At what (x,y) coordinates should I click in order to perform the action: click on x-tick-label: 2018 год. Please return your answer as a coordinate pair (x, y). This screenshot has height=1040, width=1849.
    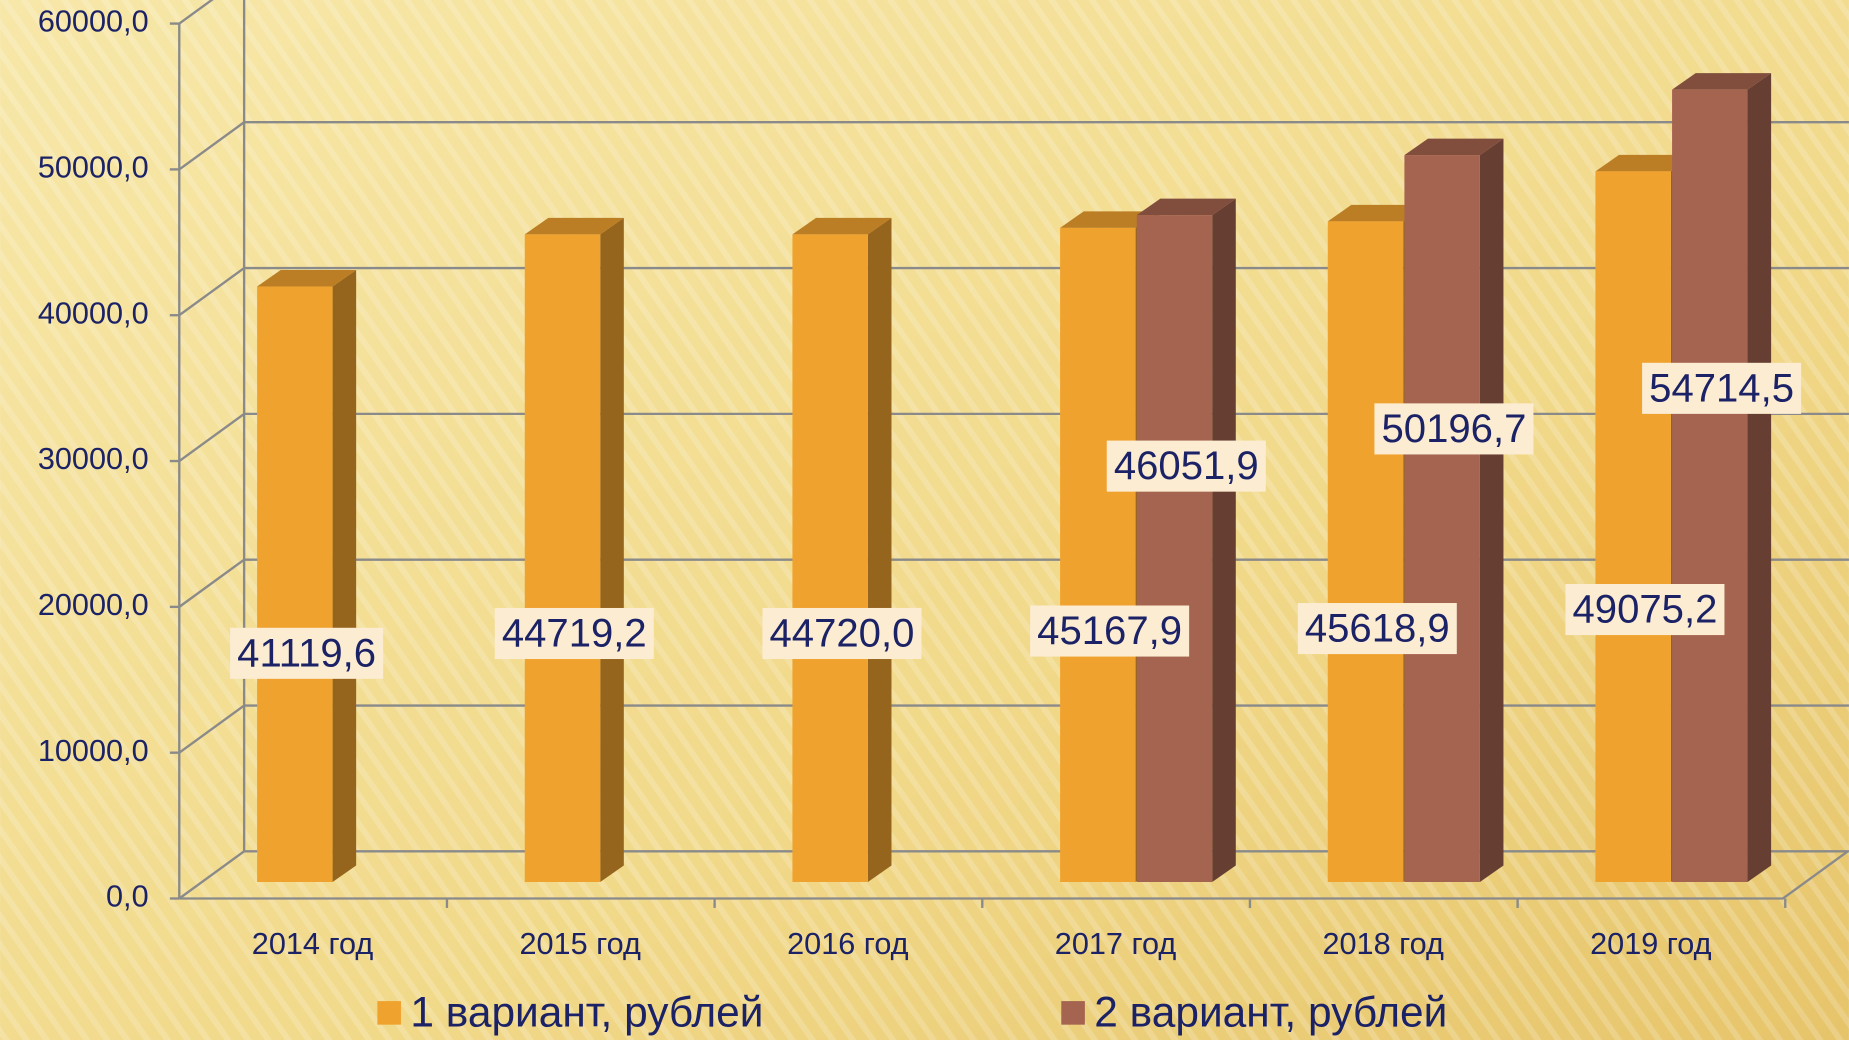
    Looking at the image, I should click on (1383, 944).